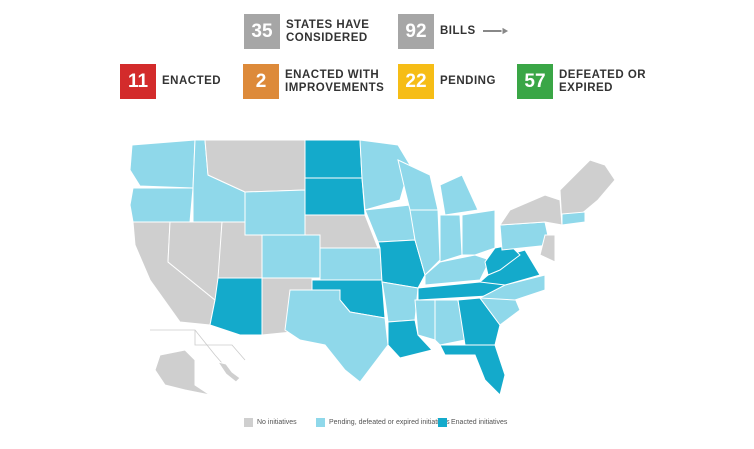 Image resolution: width=754 pixels, height=449 pixels. I want to click on insets, so click(198, 362).